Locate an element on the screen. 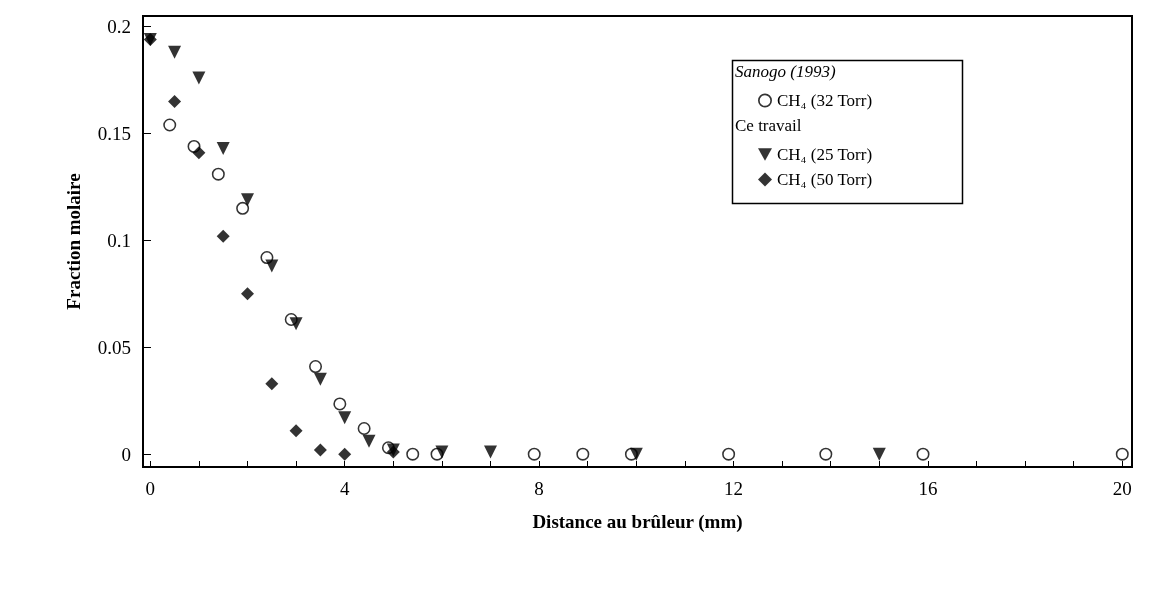  x-tick-label: 0 is located at coordinates (150, 488).